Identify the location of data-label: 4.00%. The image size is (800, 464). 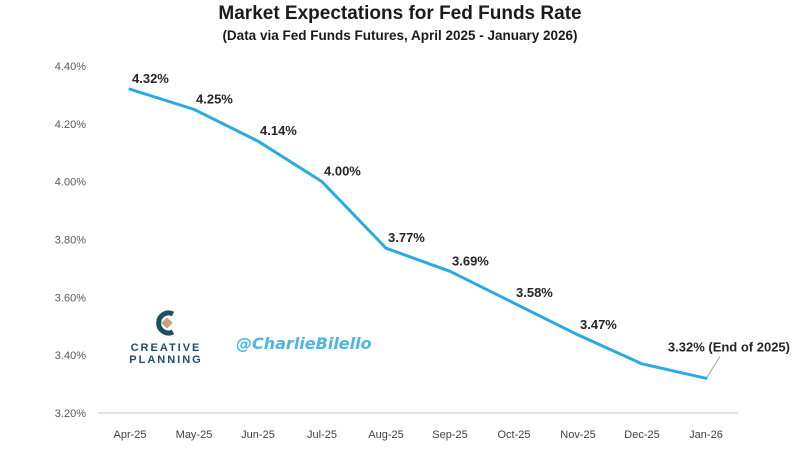
(342, 171).